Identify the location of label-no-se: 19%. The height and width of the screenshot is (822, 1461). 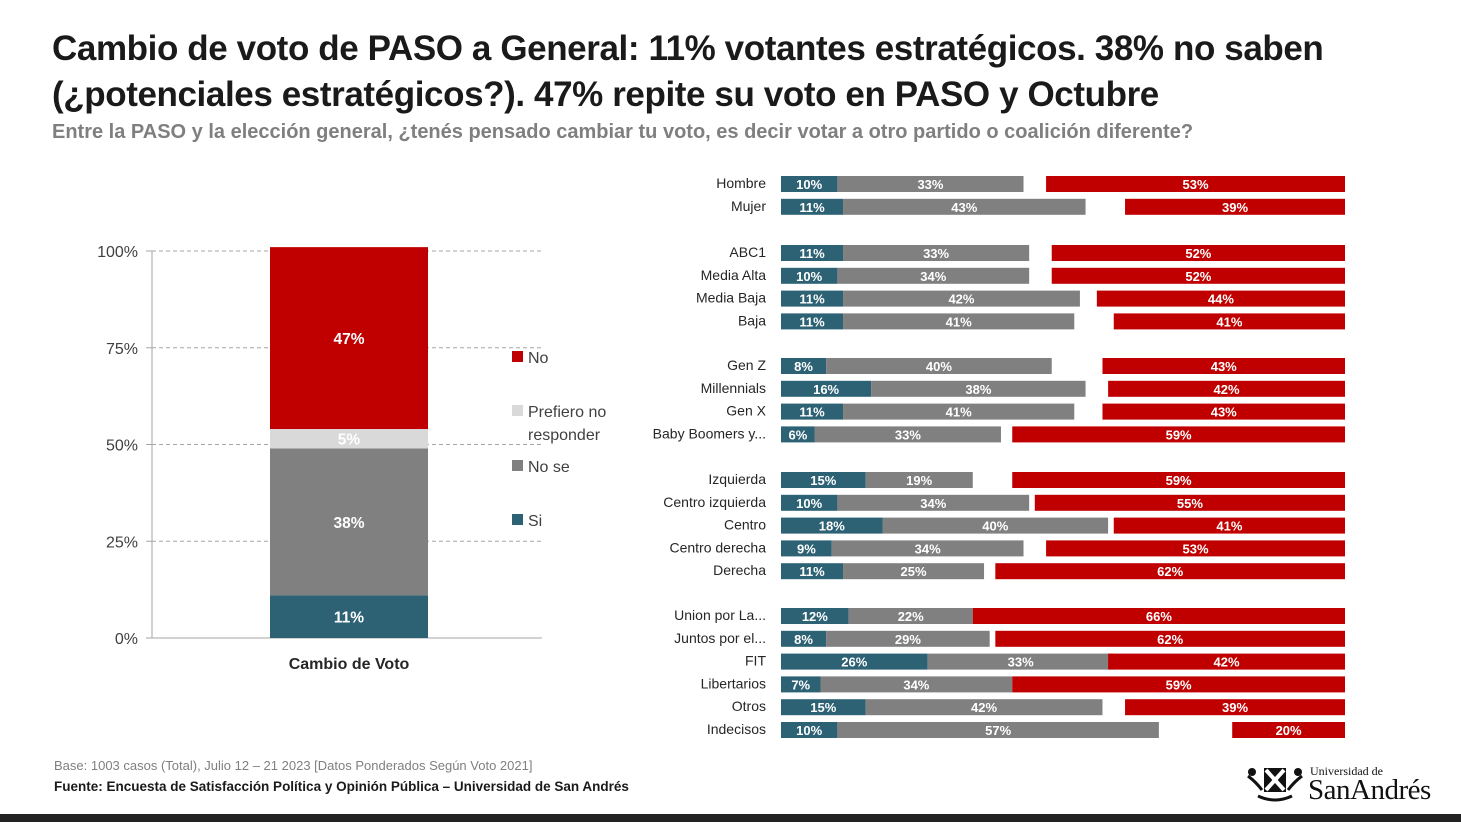
(919, 480).